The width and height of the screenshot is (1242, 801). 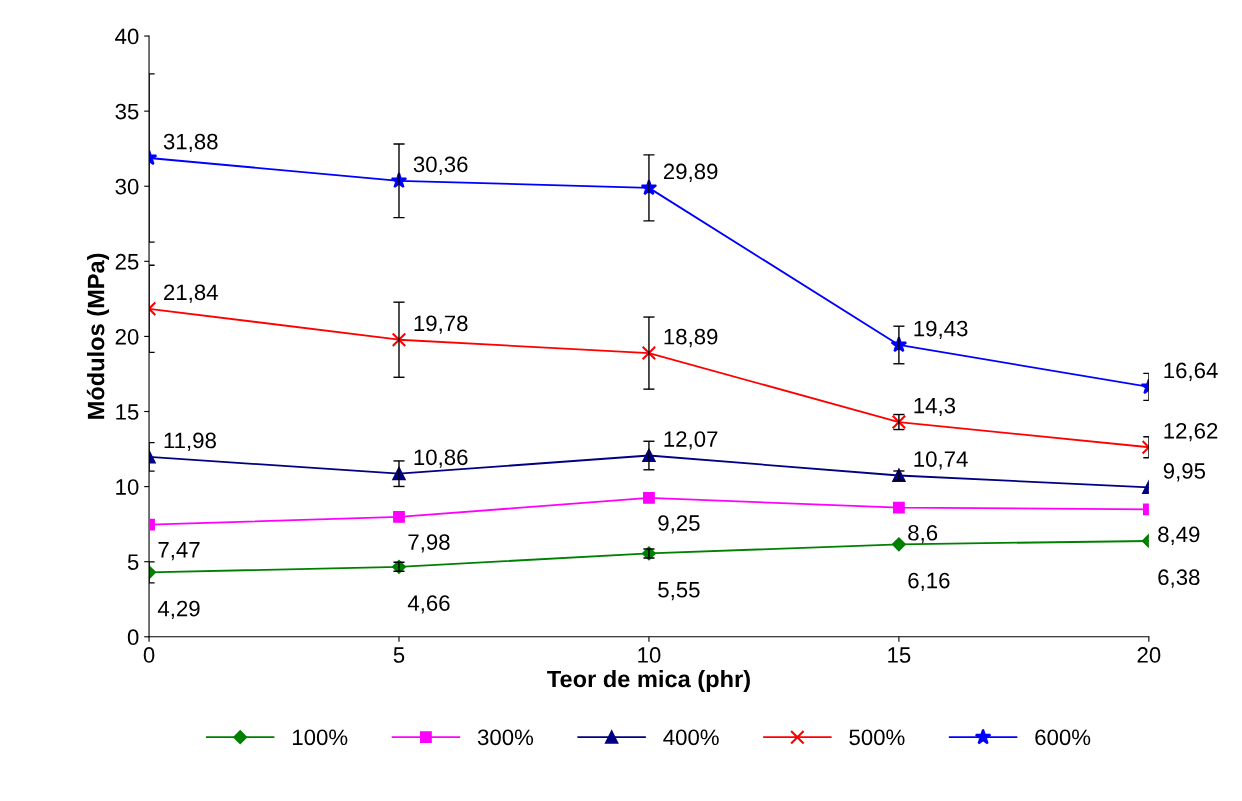 I want to click on data-label: 8,49, so click(x=1179, y=535).